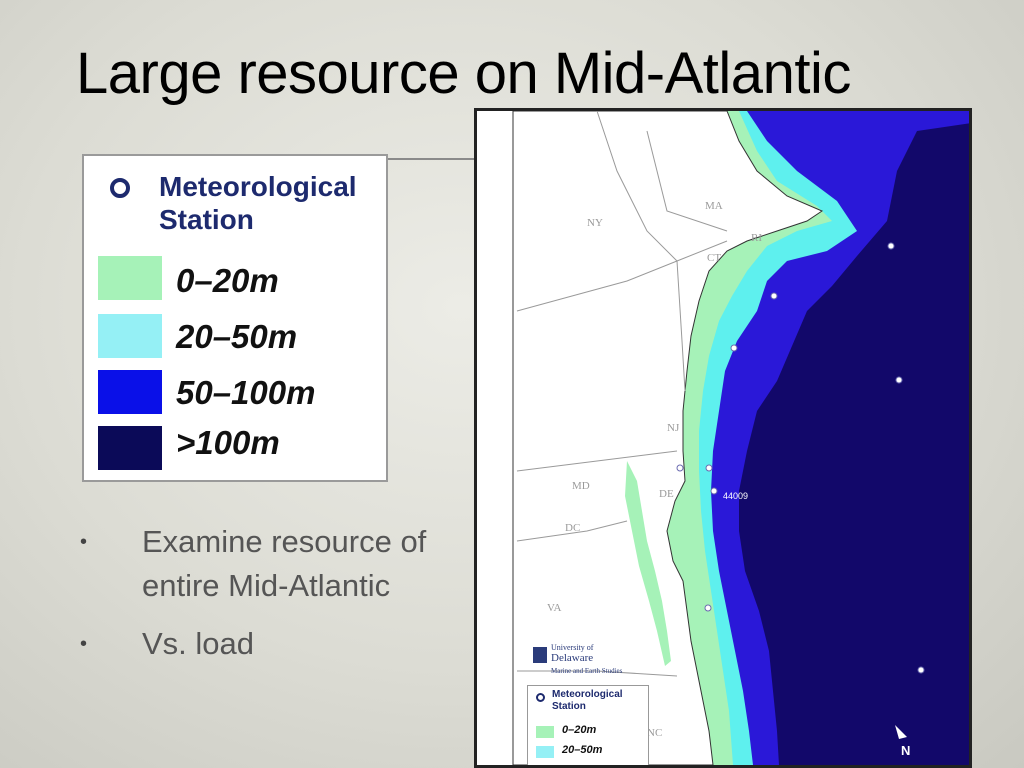 The height and width of the screenshot is (768, 1024). What do you see at coordinates (572, 658) in the screenshot?
I see `logo-line2: Delaware` at bounding box center [572, 658].